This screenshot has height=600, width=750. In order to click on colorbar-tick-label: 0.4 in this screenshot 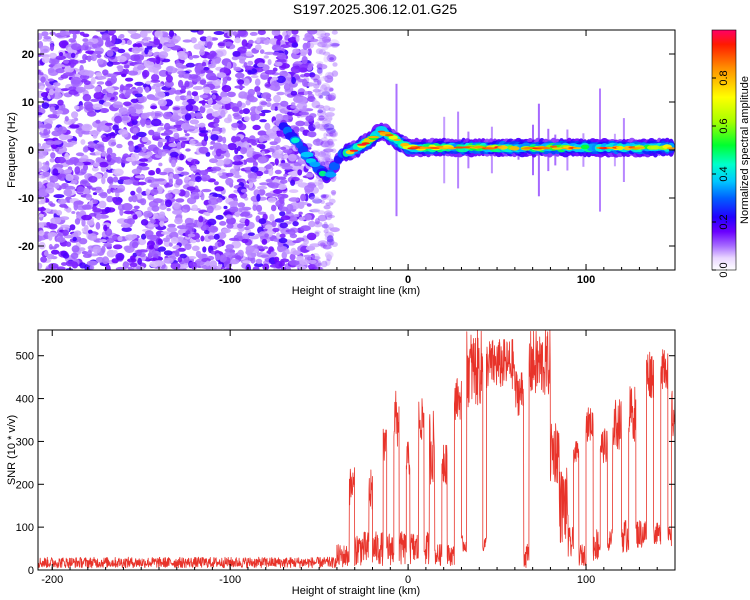, I will do `click(724, 173)`.